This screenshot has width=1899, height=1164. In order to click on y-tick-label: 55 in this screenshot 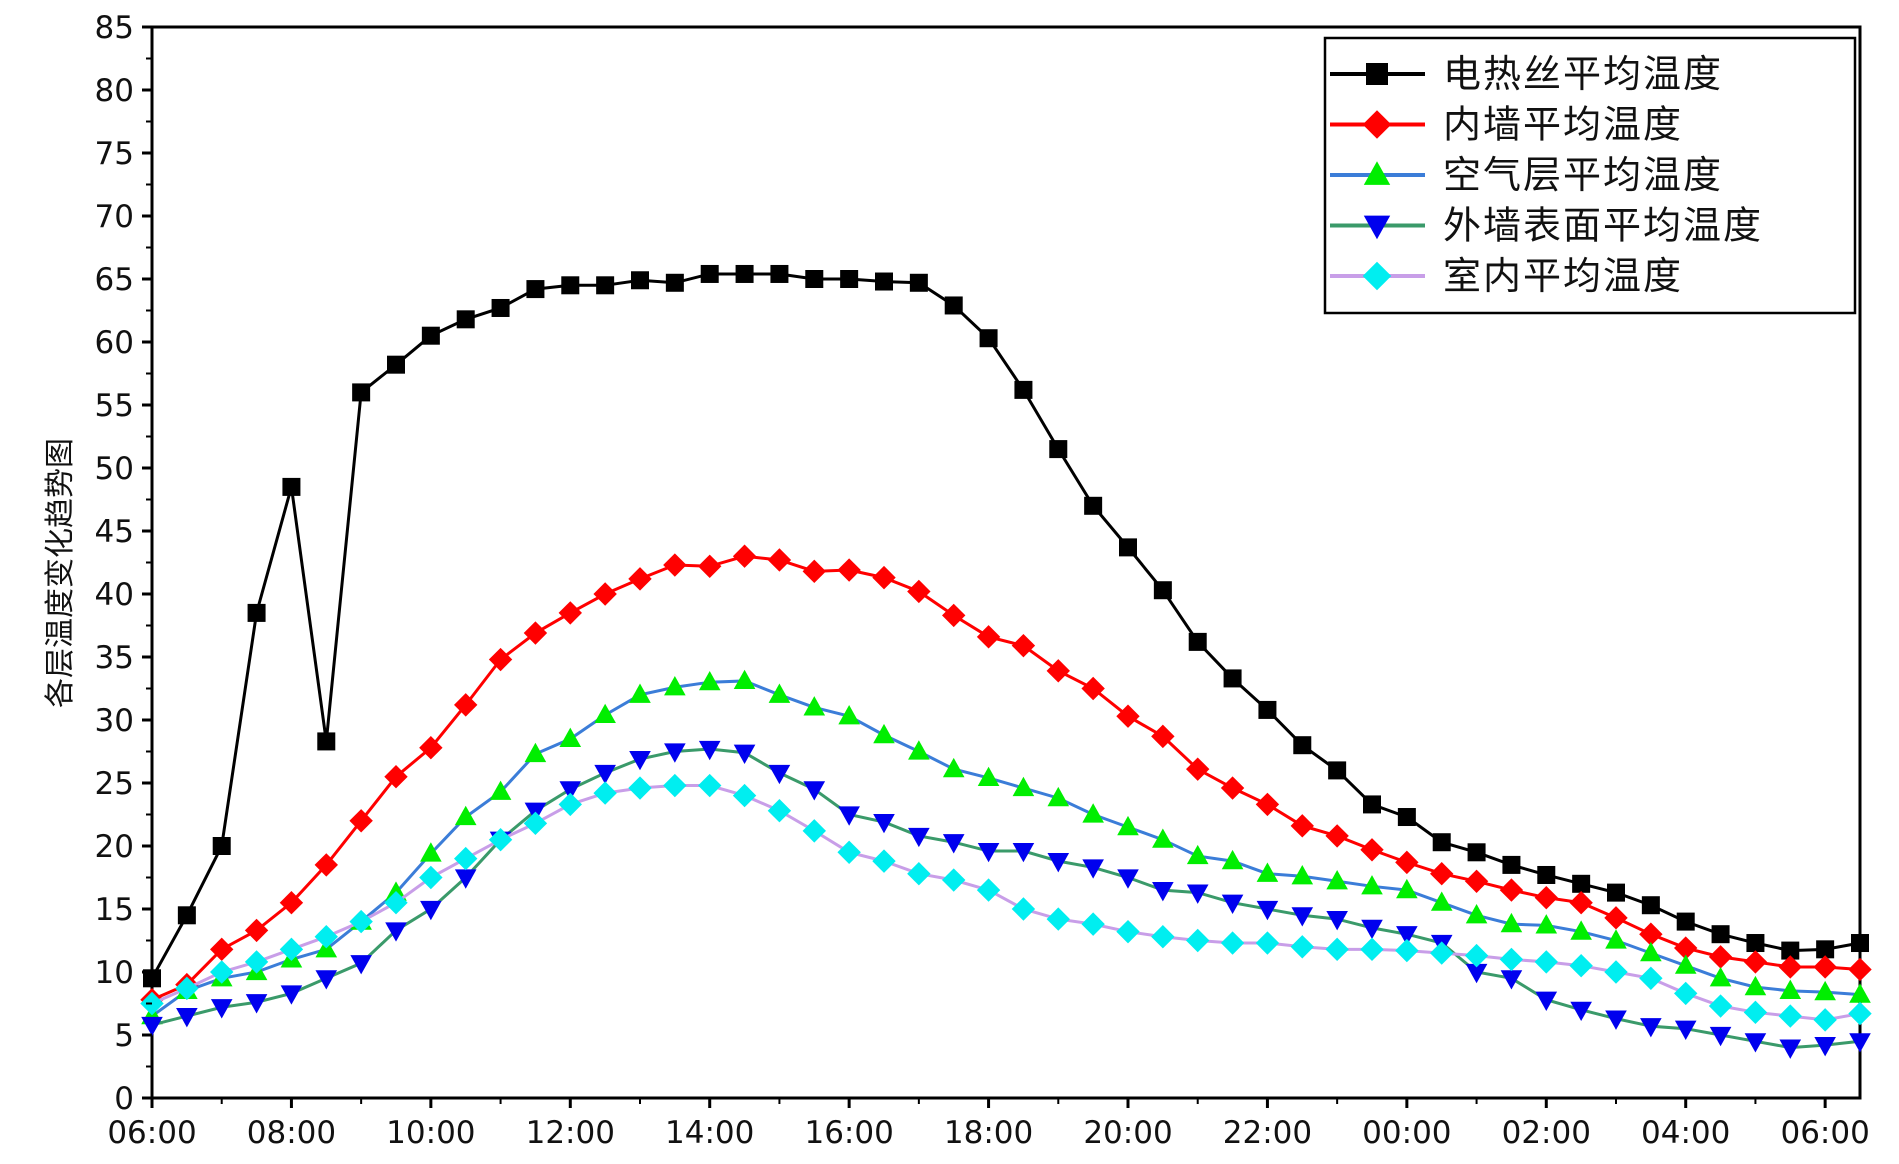, I will do `click(114, 406)`.